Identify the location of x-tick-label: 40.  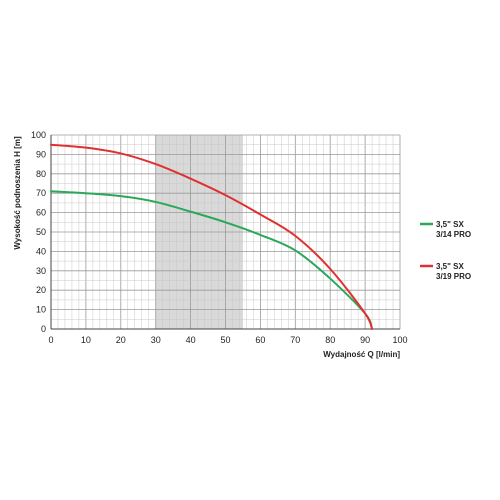
(191, 340).